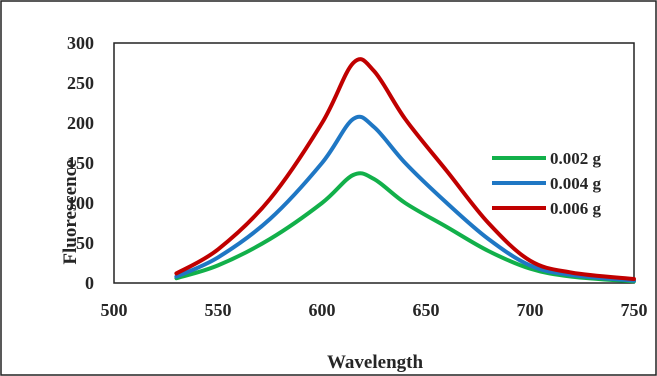 This screenshot has height=376, width=657. I want to click on legend-label-1: 0.002 g, so click(576, 158).